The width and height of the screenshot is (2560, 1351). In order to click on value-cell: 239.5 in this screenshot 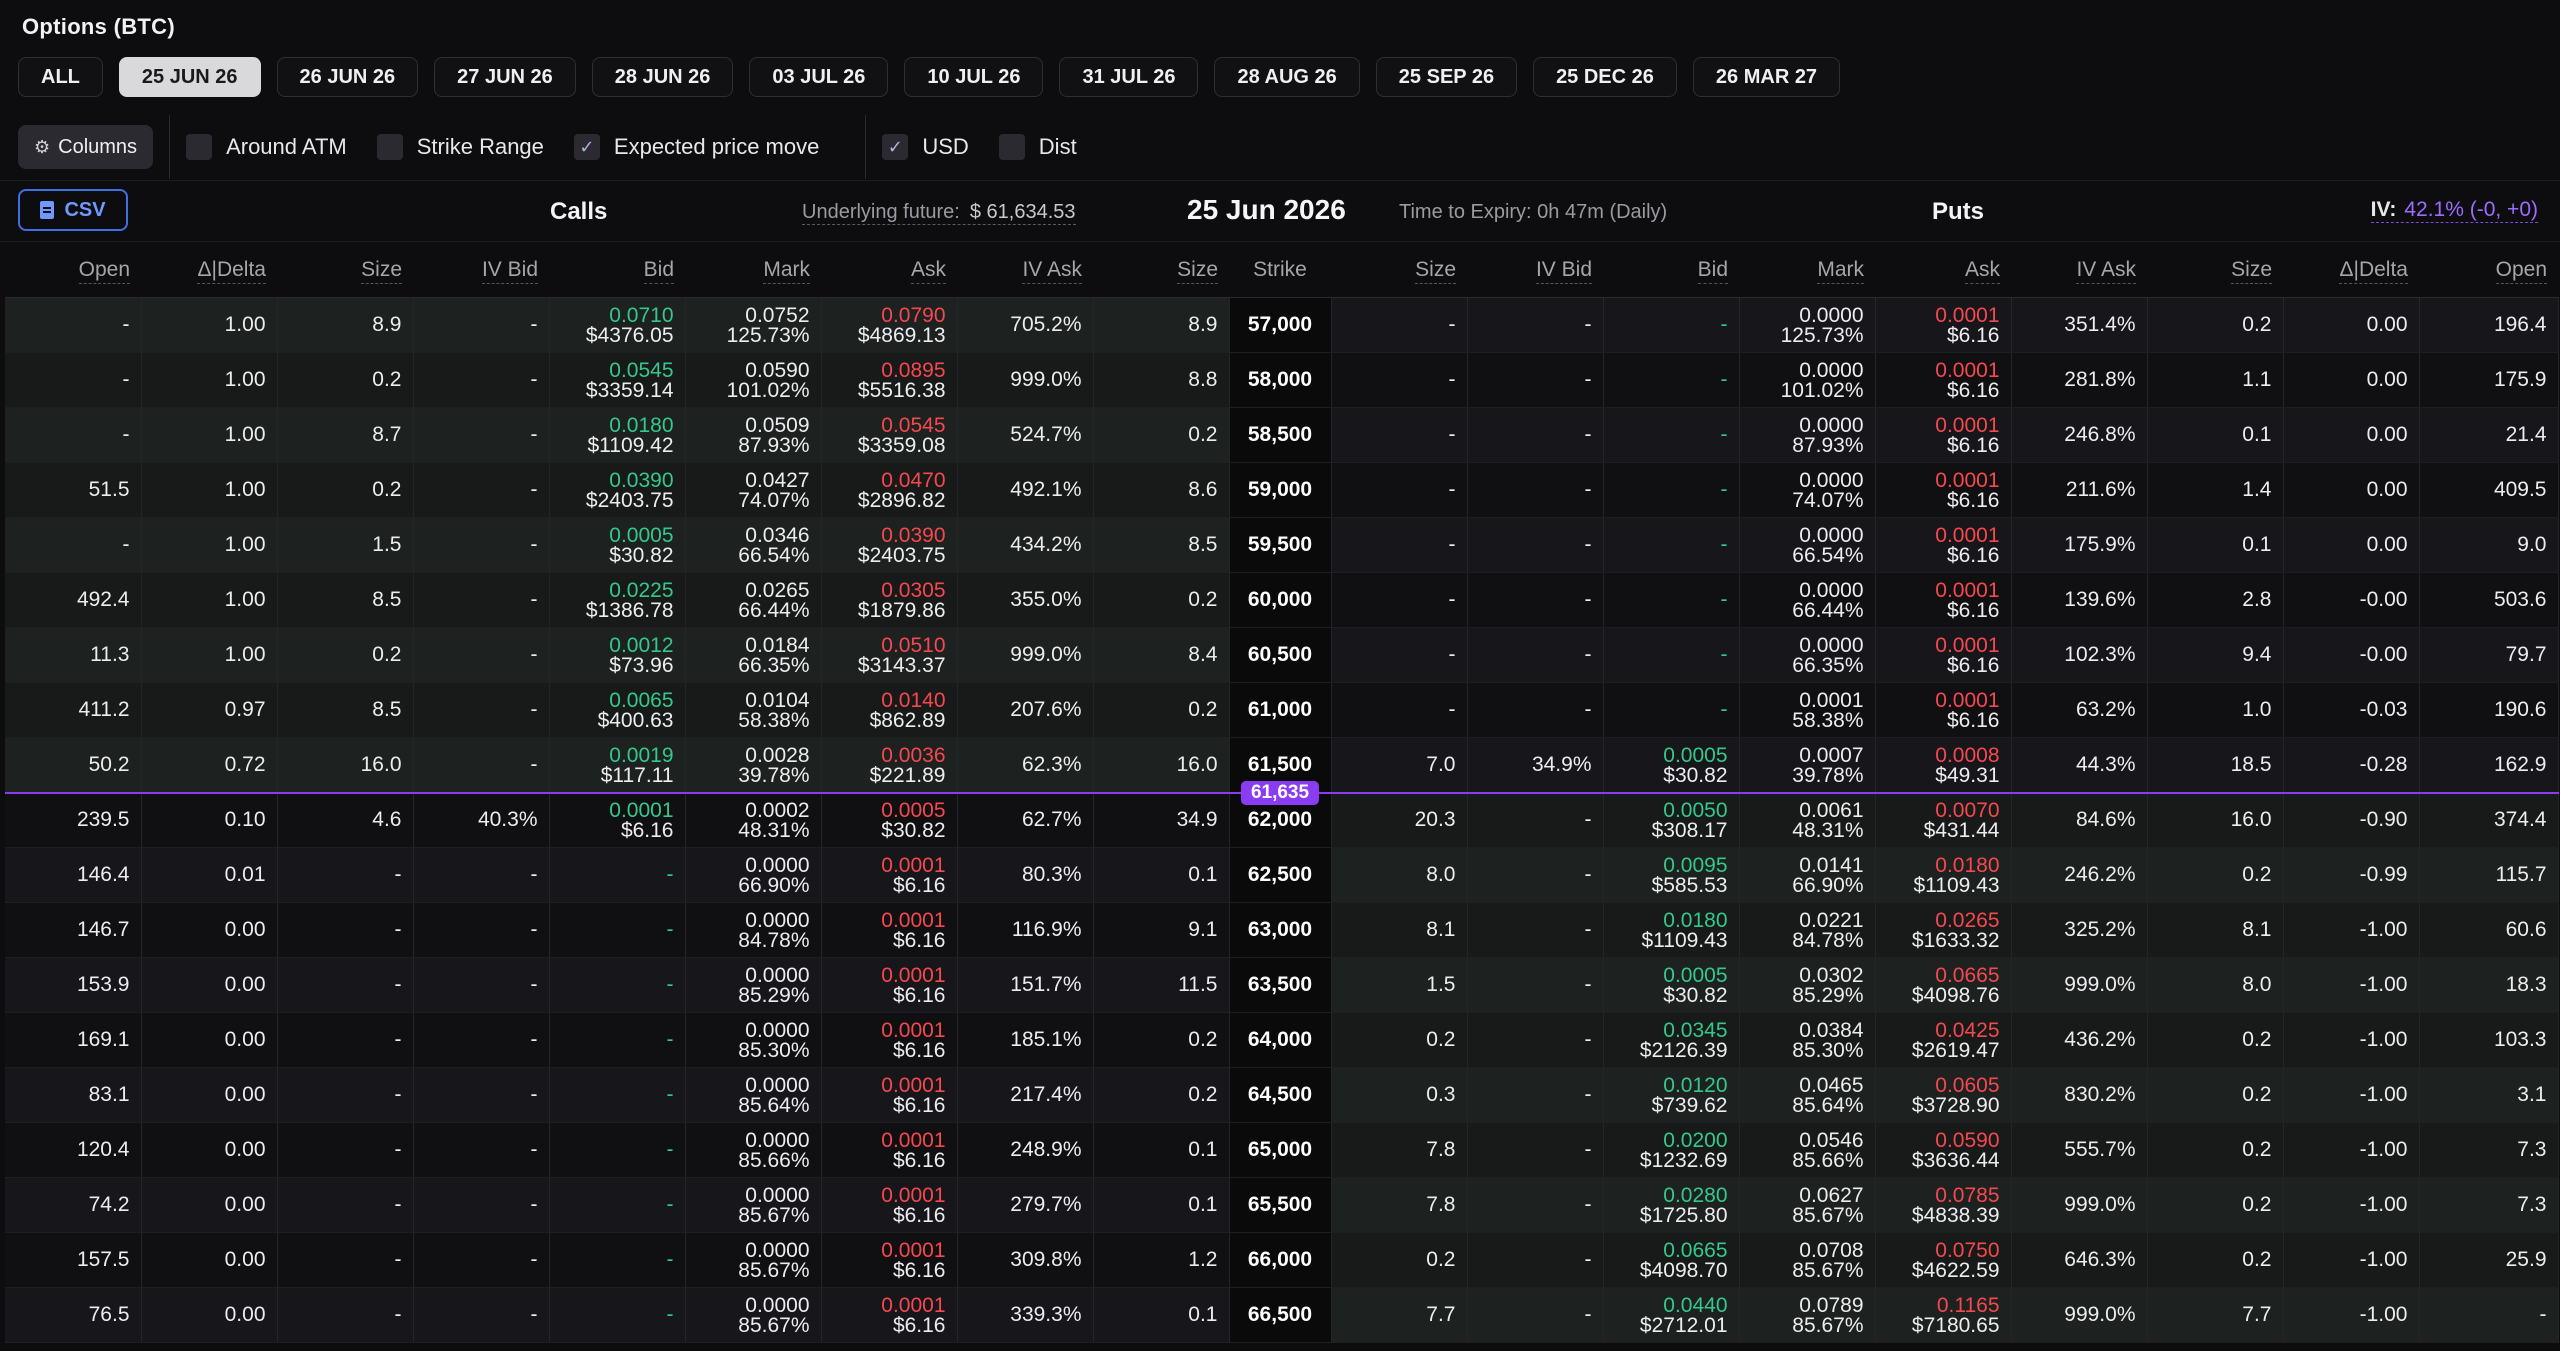, I will do `click(73, 819)`.